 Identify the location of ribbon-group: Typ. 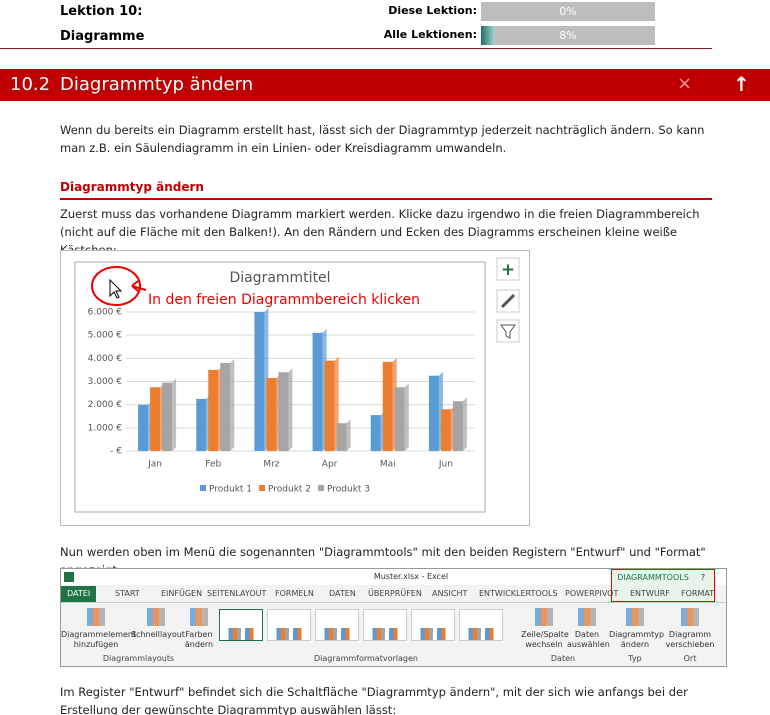
(635, 658).